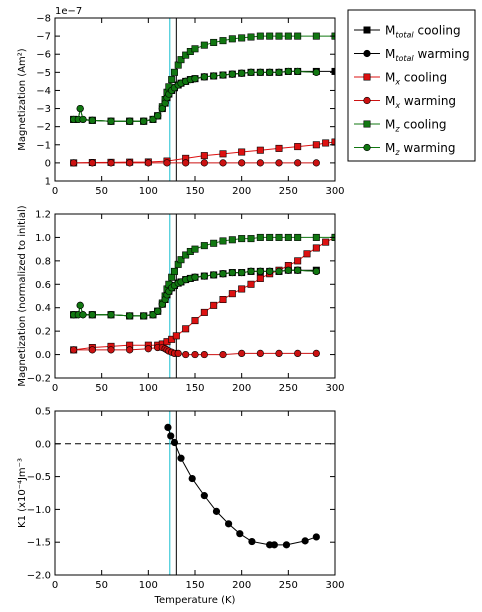 This screenshot has width=482, height=612. Describe the element at coordinates (43, 55) in the screenshot. I see `y-tick-label: −6` at that location.